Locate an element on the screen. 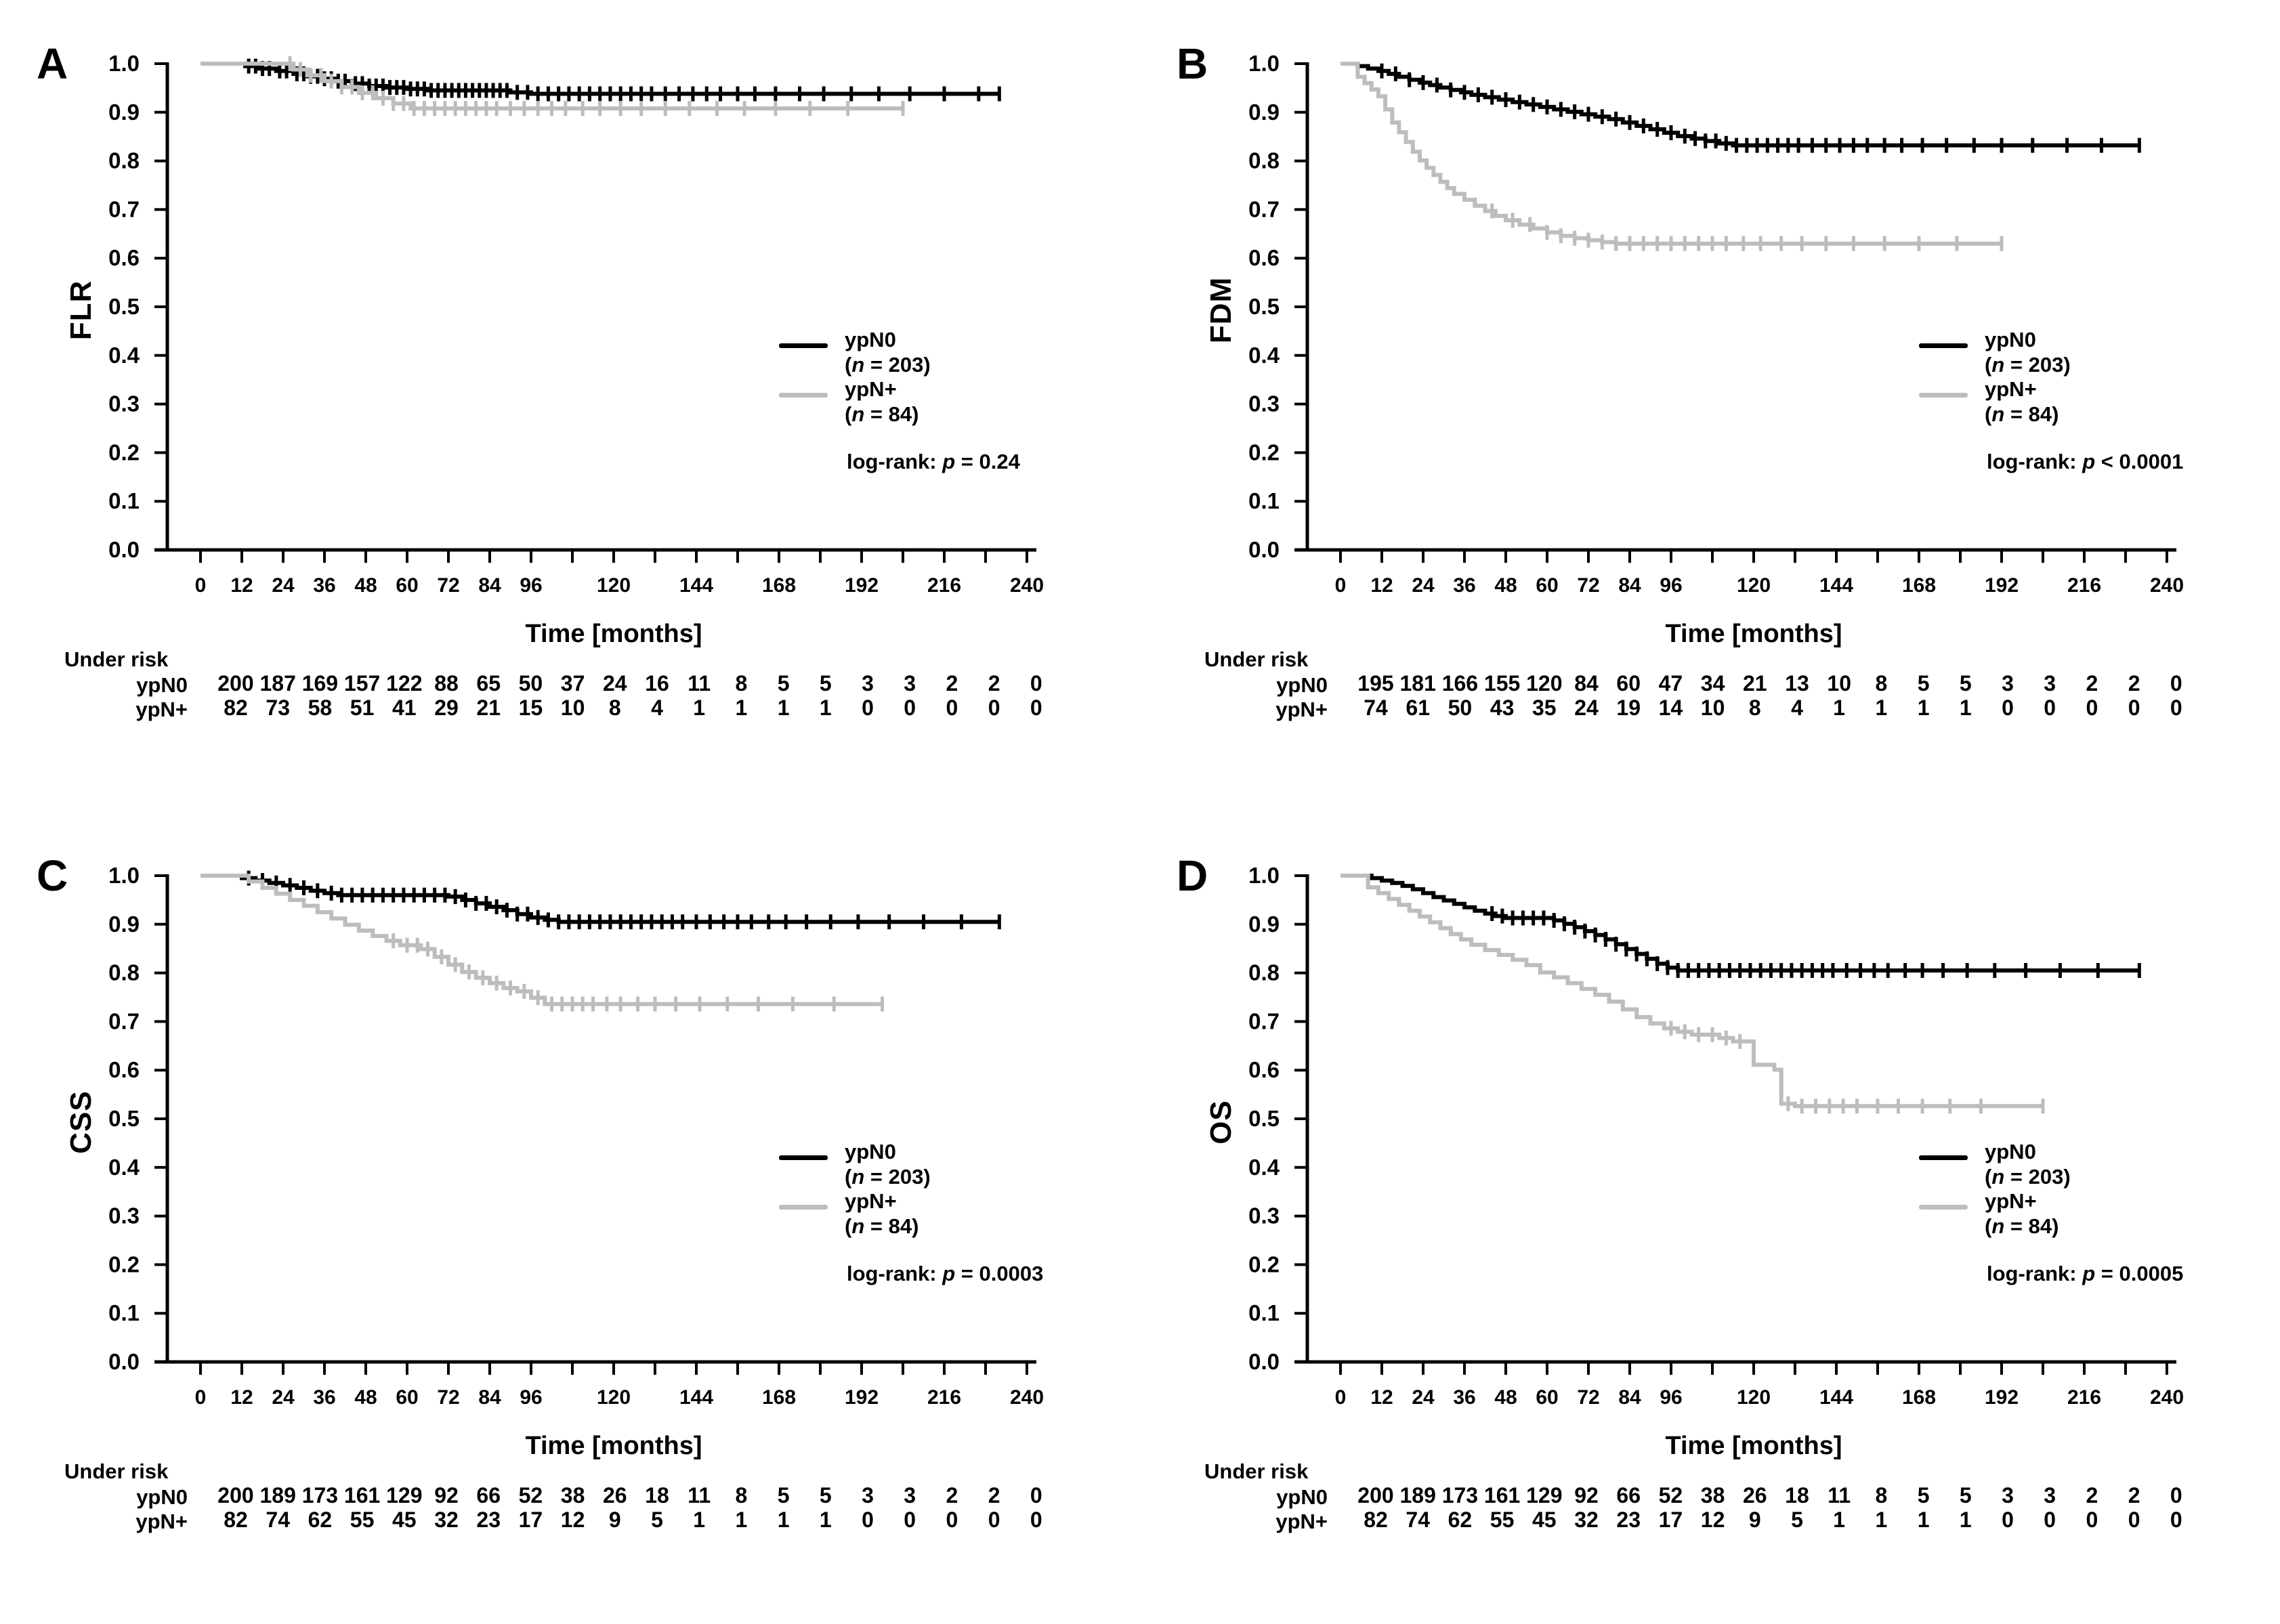 This screenshot has width=2280, height=1624. risk-value: 74 is located at coordinates (1376, 708).